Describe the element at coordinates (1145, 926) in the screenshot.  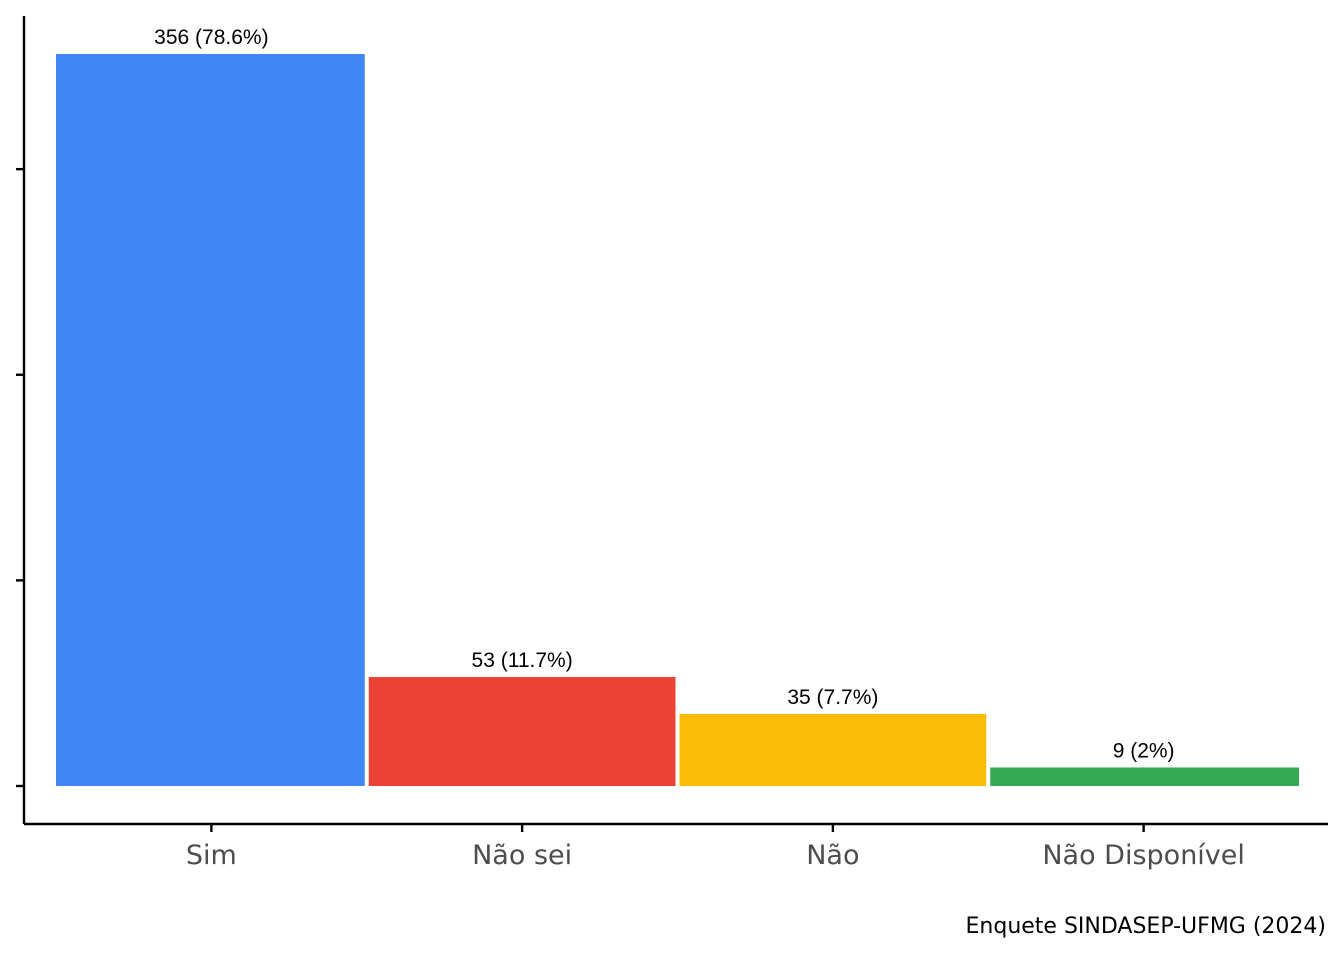
I see `chart-caption: Enquete SINDASEP-UFMG (2024)` at that location.